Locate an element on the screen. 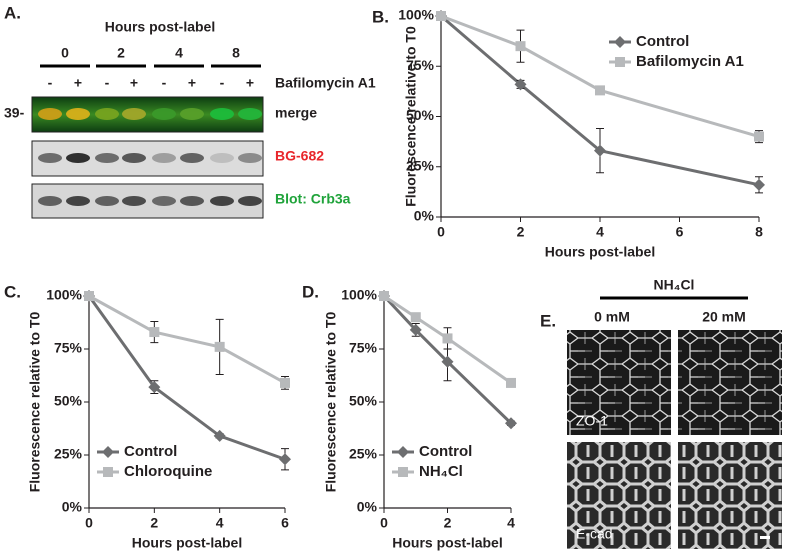 The height and width of the screenshot is (554, 785). timepoint-label: 2 is located at coordinates (121, 53).